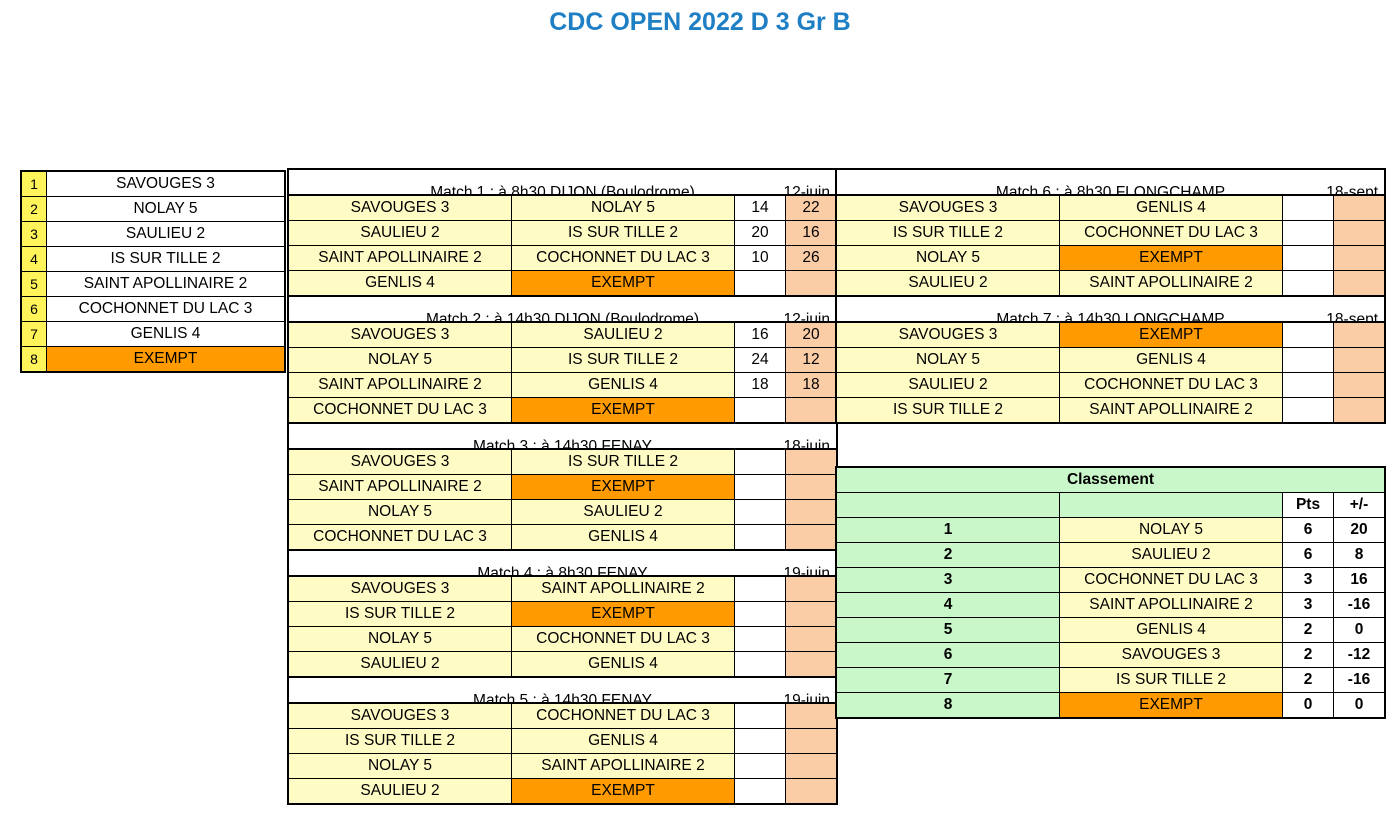 Image resolution: width=1400 pixels, height=820 pixels. Describe the element at coordinates (1171, 530) in the screenshot. I see `ranking-team: NOLAY 5` at that location.